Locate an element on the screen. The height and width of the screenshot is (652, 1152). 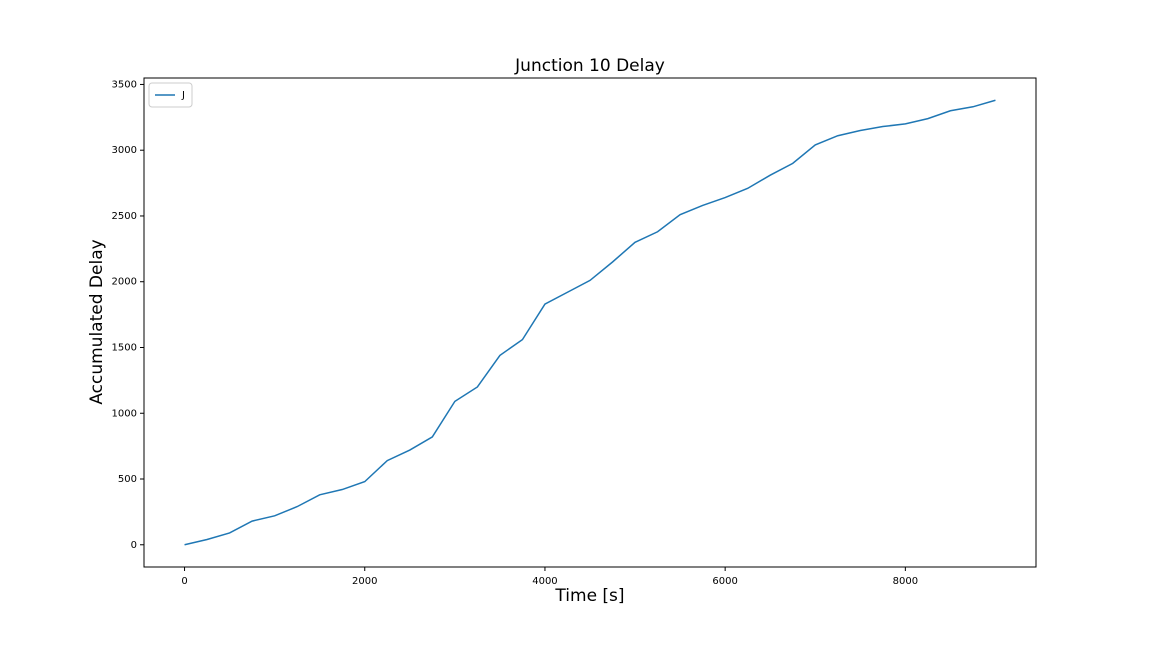
chart-title: Junction 10 Delay is located at coordinates (589, 66).